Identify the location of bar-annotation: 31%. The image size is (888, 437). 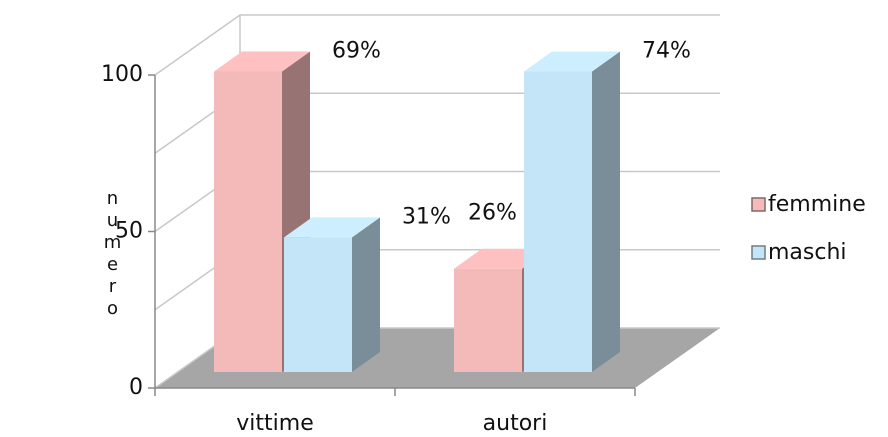
(426, 216).